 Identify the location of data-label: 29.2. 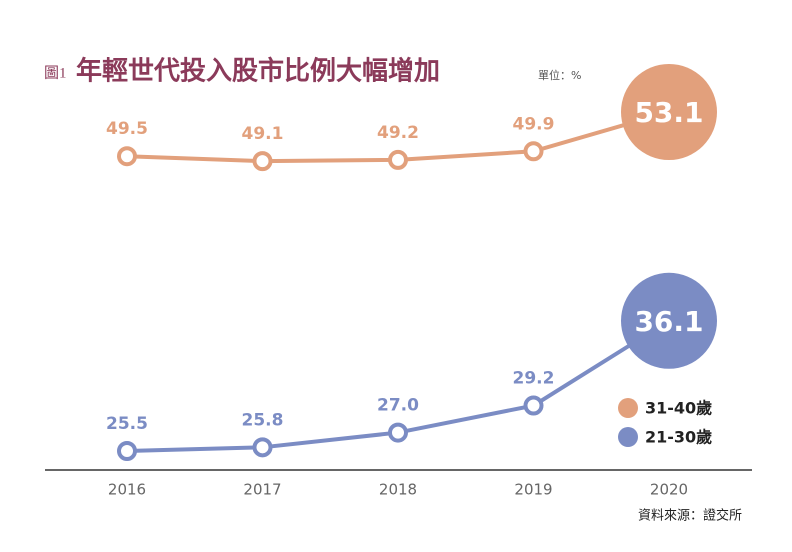
(534, 379).